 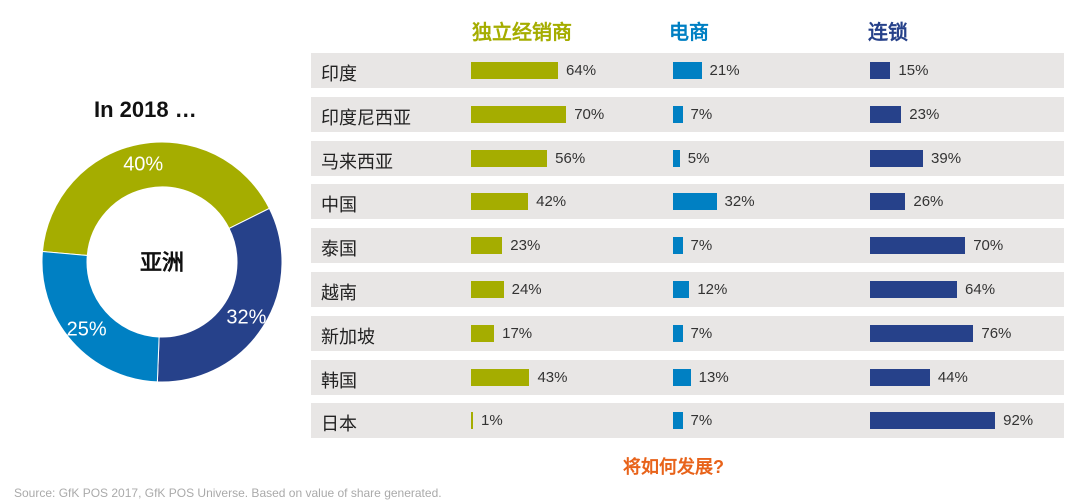 I want to click on country-label: 中国, so click(x=339, y=205).